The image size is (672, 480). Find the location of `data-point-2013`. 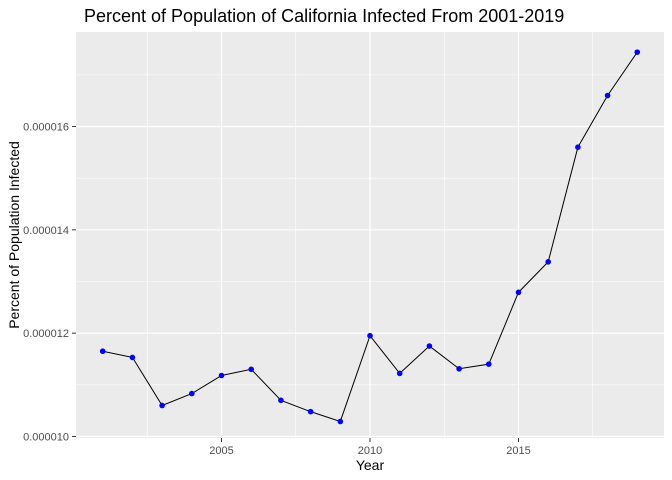

data-point-2013 is located at coordinates (459, 368).